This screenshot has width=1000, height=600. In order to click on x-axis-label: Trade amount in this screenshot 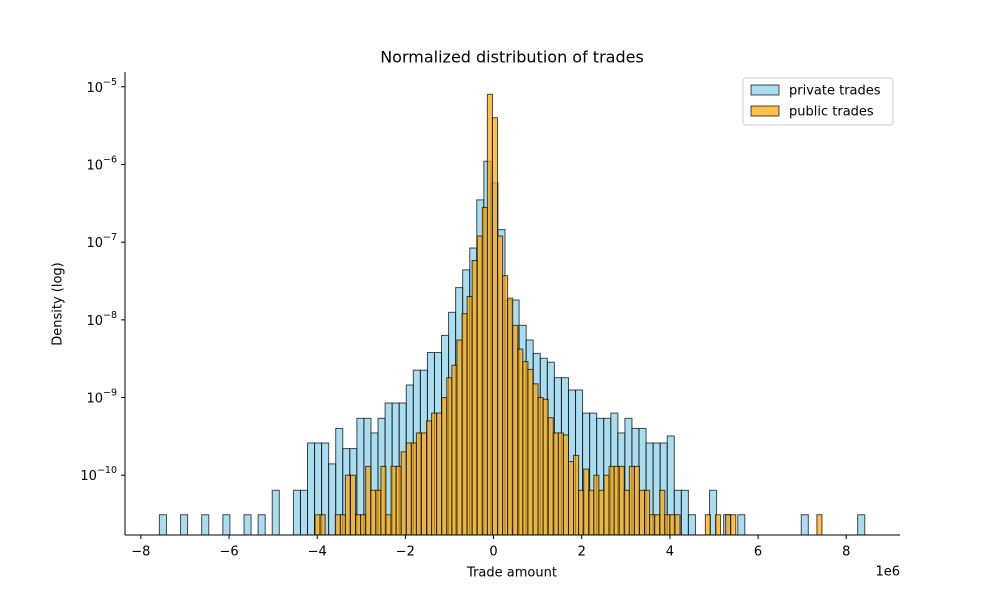, I will do `click(511, 573)`.